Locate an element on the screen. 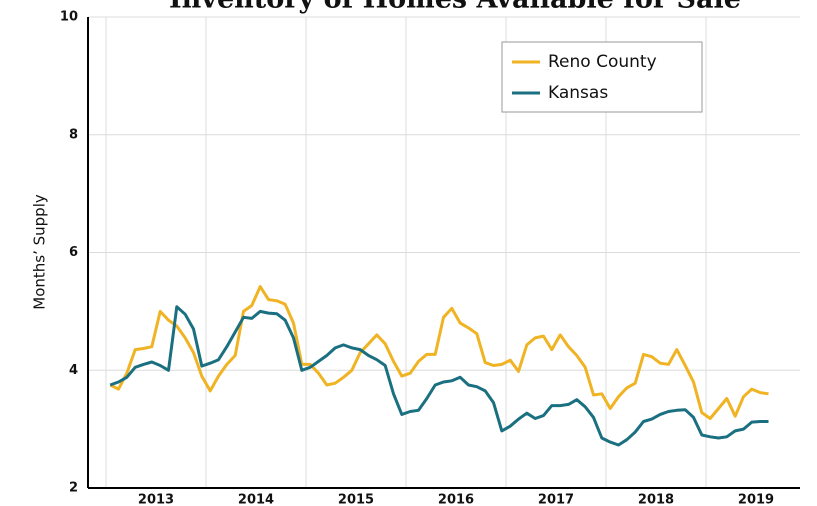 This screenshot has width=817, height=506. chart-title: Inventory of Homes Available for Sale is located at coordinates (455, 7).